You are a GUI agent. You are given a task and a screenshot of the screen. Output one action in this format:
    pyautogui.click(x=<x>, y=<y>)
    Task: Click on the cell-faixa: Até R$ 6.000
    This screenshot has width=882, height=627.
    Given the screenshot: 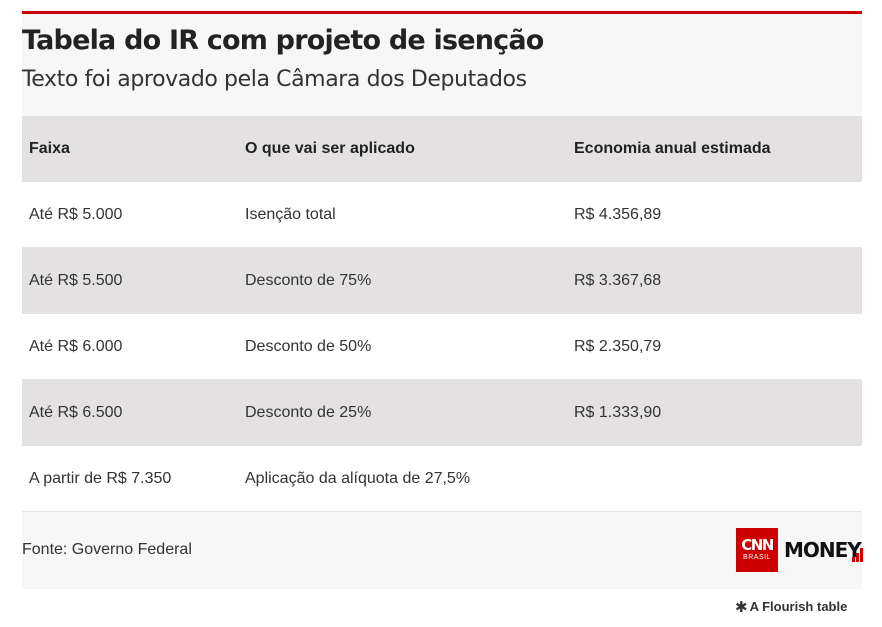 What is the action you would take?
    pyautogui.click(x=76, y=346)
    